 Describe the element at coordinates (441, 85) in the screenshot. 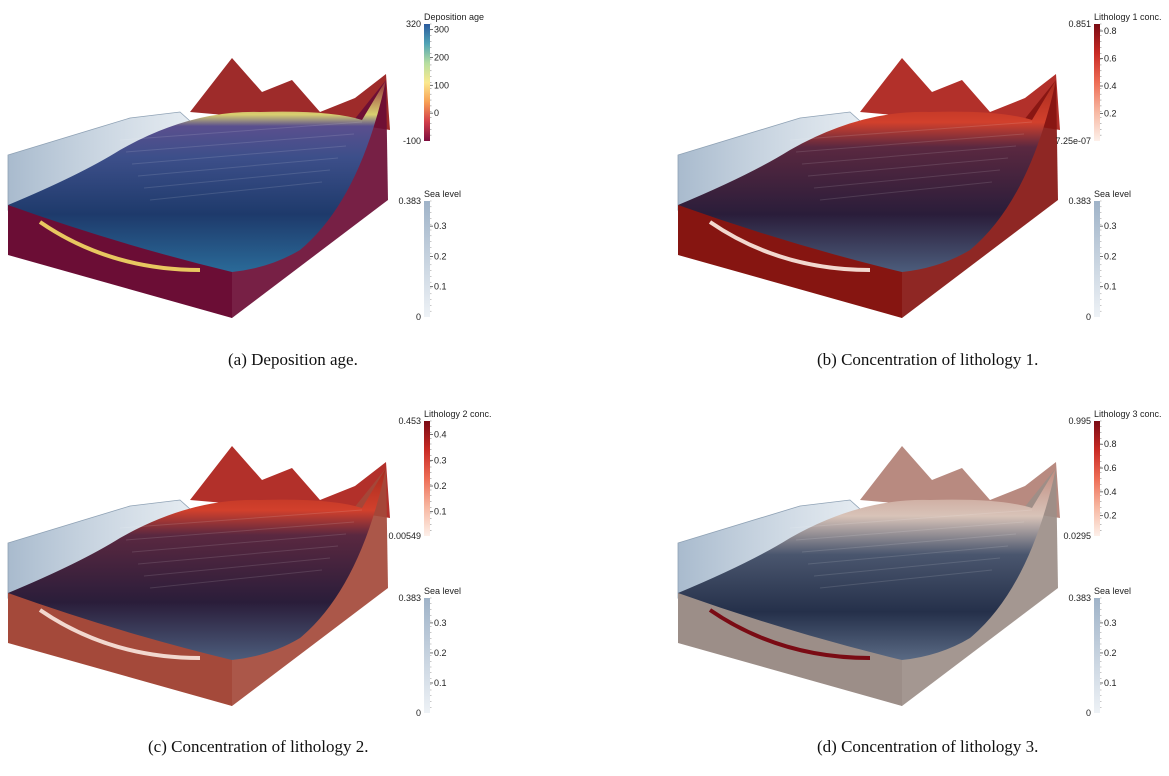

I see `colorbar-tick-label: 100` at that location.